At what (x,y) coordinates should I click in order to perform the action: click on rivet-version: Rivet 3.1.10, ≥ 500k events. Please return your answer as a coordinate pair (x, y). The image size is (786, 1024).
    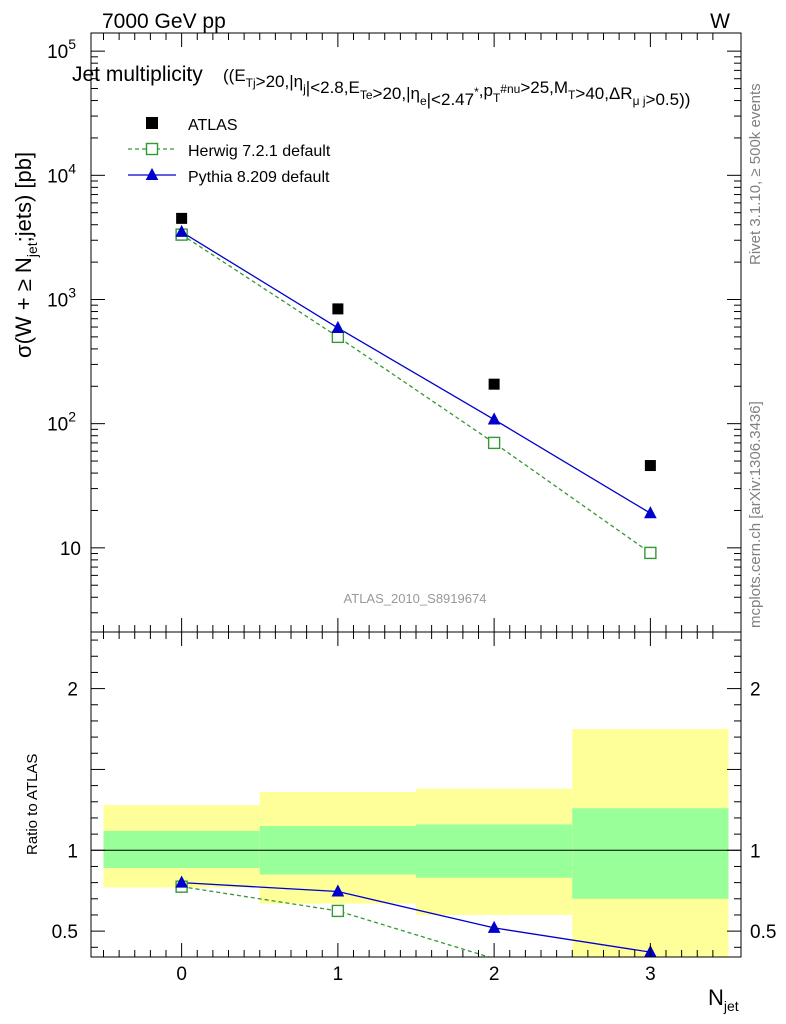
    Looking at the image, I should click on (755, 174).